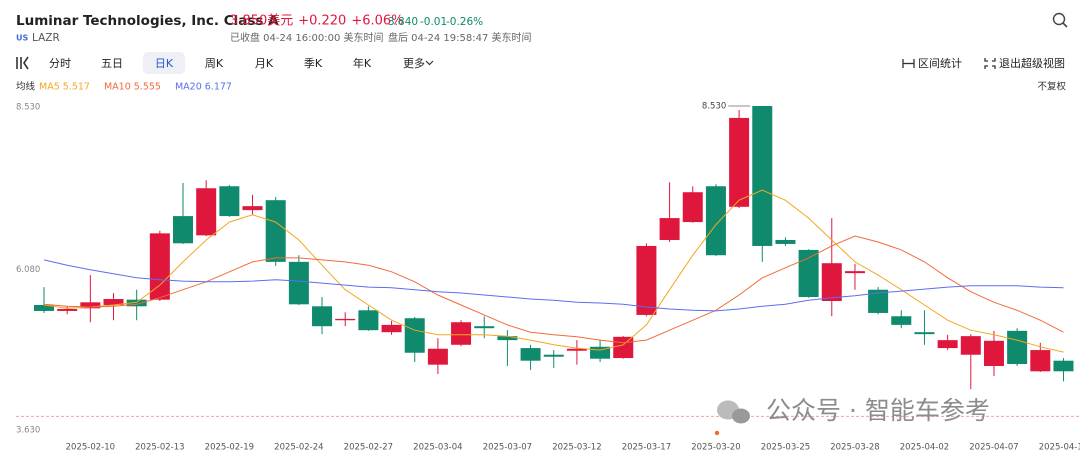 This screenshot has width=1080, height=457. I want to click on market-badge: US, so click(22, 38).